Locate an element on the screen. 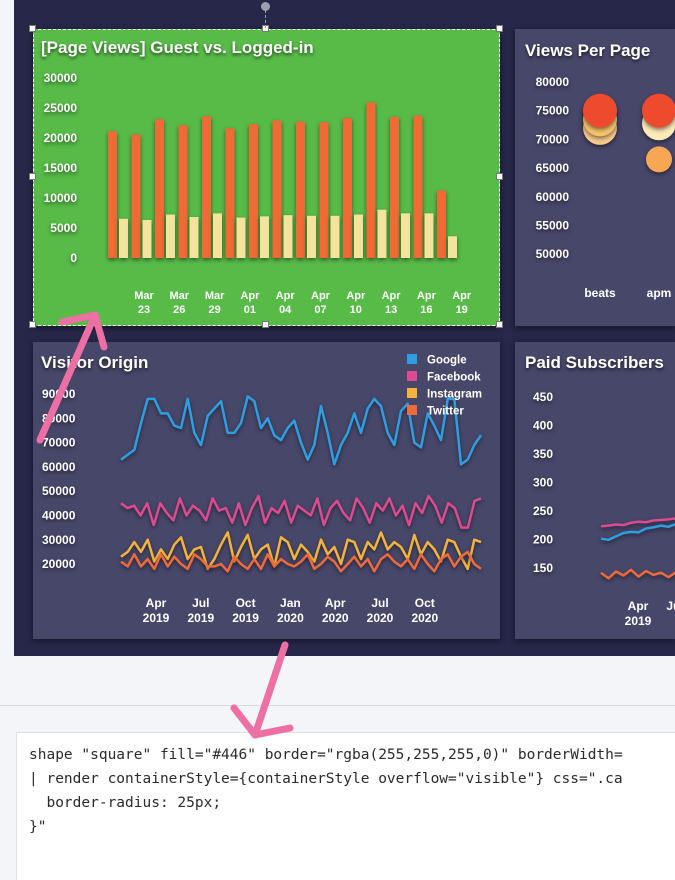 This screenshot has width=675, height=880. resize-handle-left is located at coordinates (32, 176).